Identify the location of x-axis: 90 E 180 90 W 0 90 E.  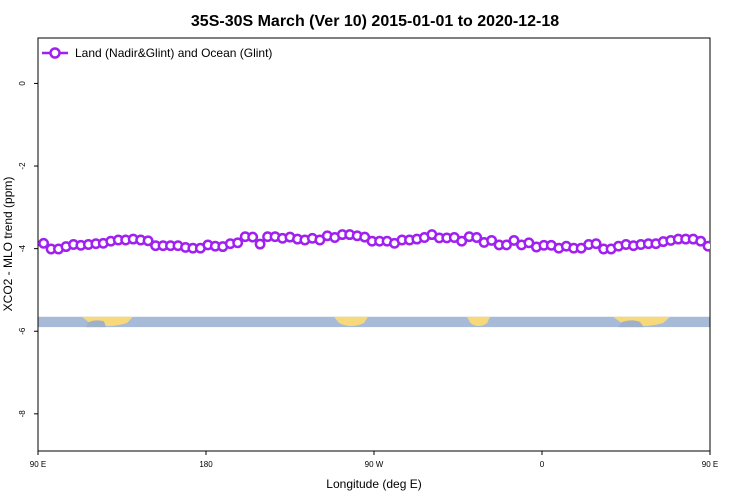
(374, 460).